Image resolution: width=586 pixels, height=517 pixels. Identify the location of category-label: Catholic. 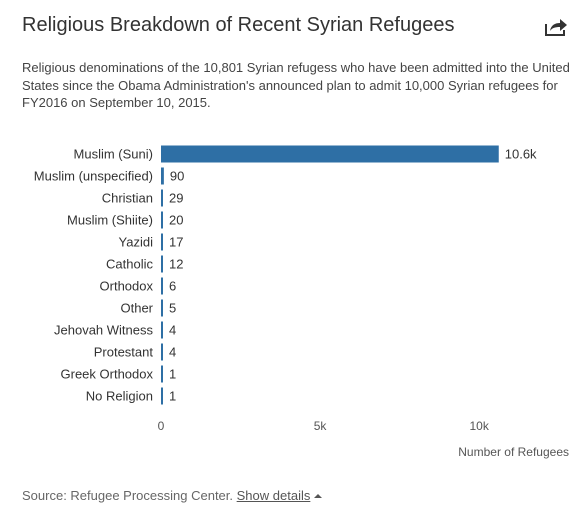
(129, 264).